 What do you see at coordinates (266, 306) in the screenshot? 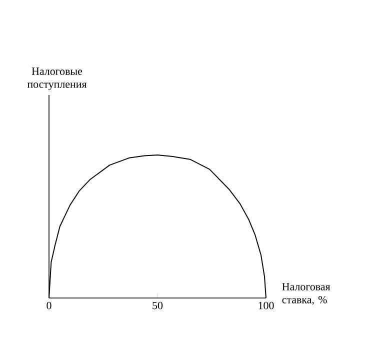
I see `x-tick-label: 100` at bounding box center [266, 306].